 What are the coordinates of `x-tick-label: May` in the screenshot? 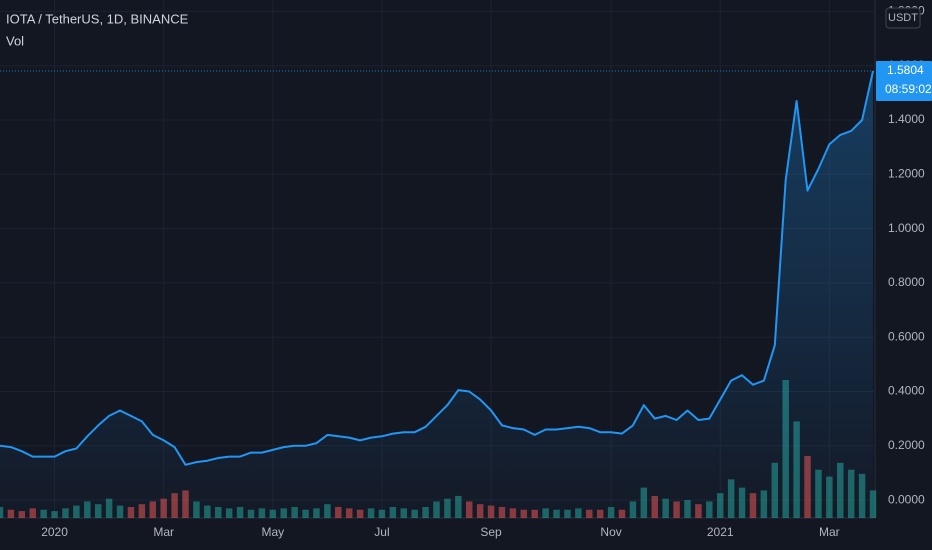 It's located at (272, 532).